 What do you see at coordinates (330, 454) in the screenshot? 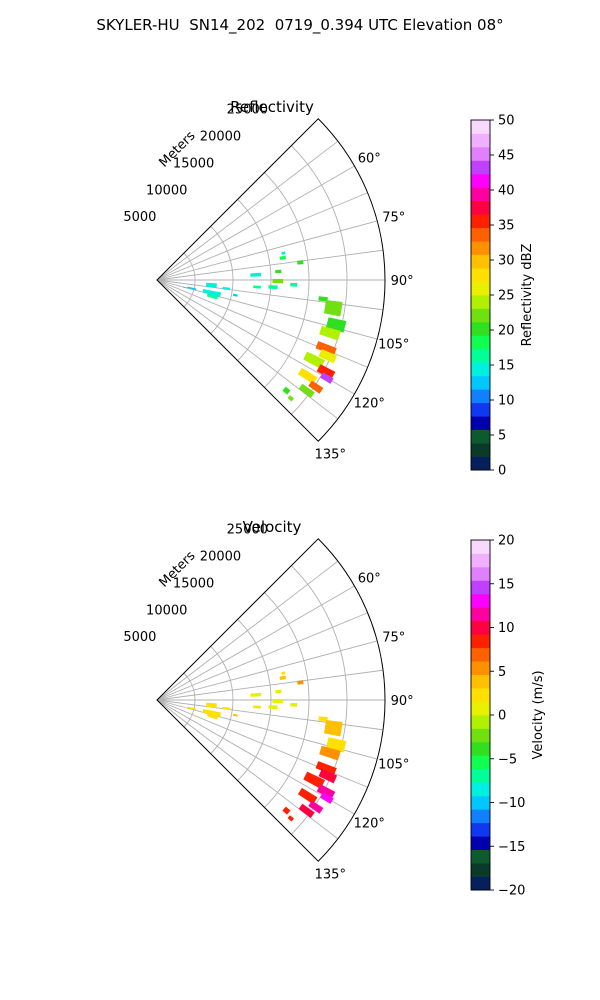
I see `reflectivity-theta-tick-label: 135°` at bounding box center [330, 454].